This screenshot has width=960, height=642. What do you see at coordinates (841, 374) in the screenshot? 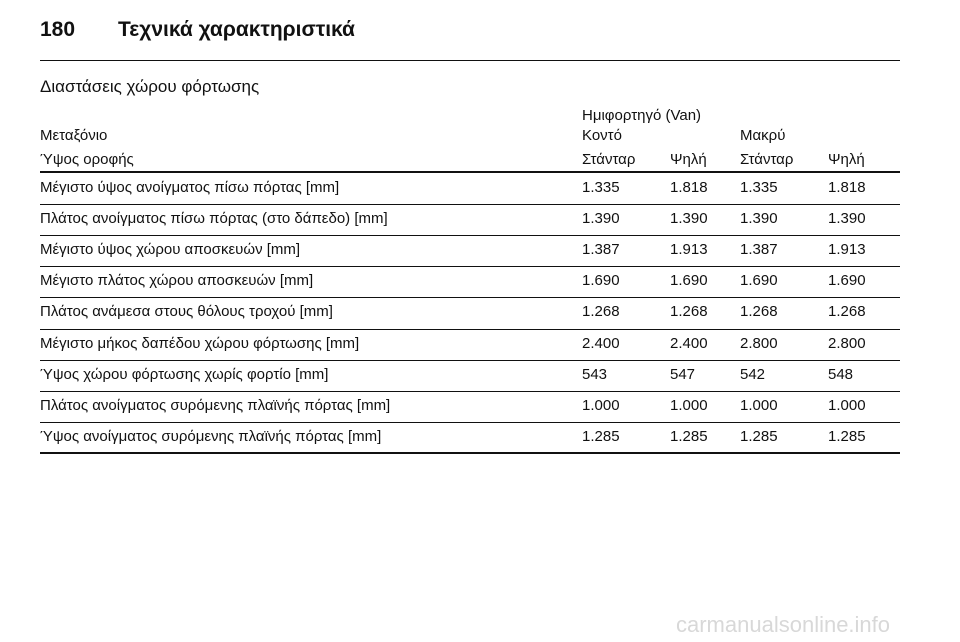
I see `cell-value: 548` at bounding box center [841, 374].